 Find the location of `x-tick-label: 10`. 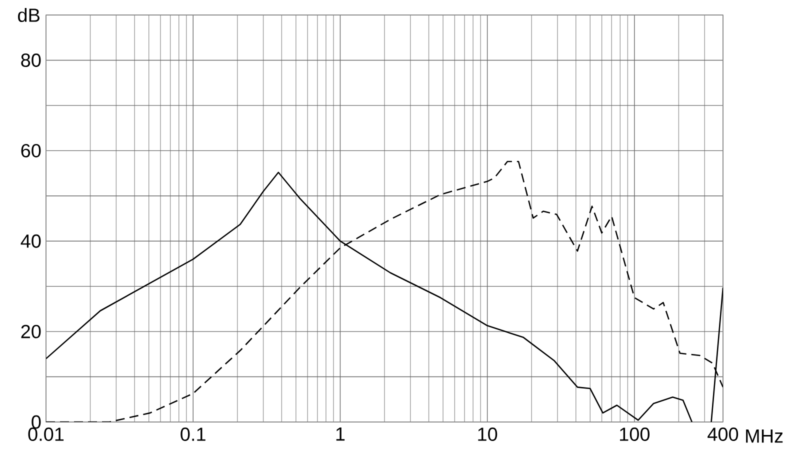

x-tick-label: 10 is located at coordinates (488, 434).